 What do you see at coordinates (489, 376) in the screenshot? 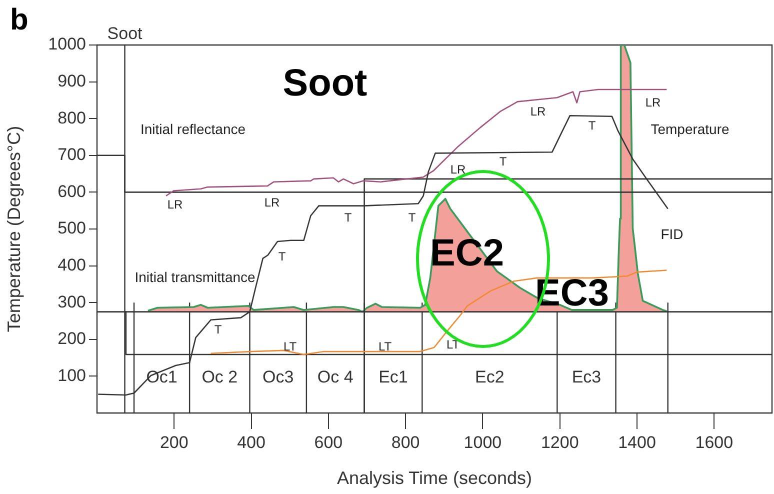
I see `annotation: Ec2` at bounding box center [489, 376].